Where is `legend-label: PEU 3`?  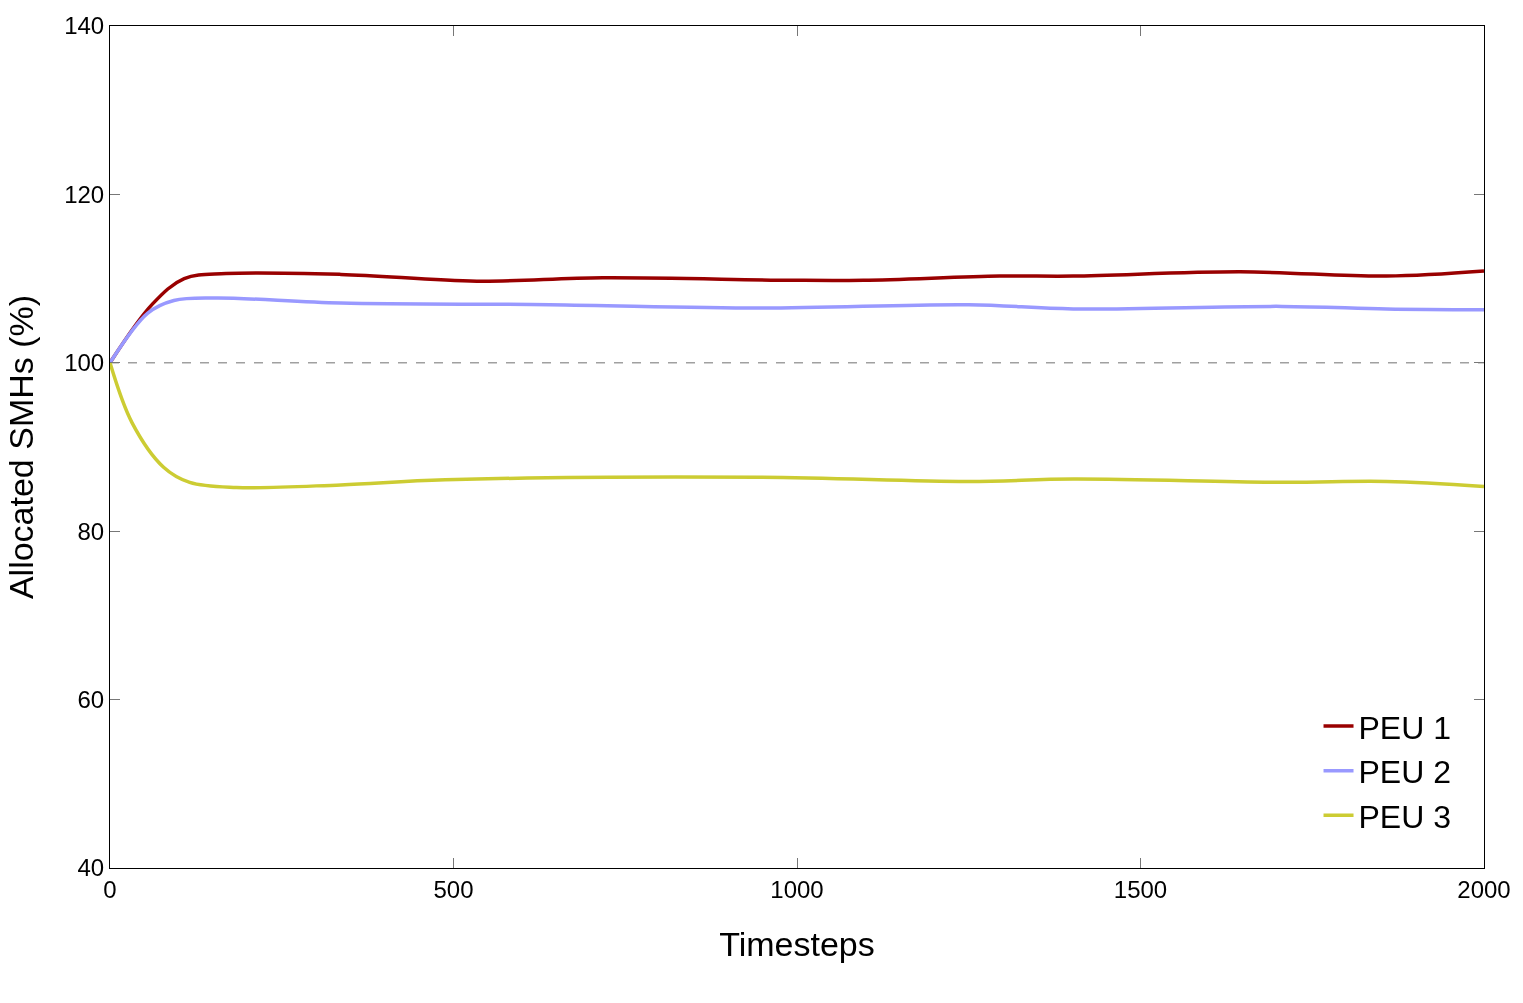 legend-label: PEU 3 is located at coordinates (1404, 816).